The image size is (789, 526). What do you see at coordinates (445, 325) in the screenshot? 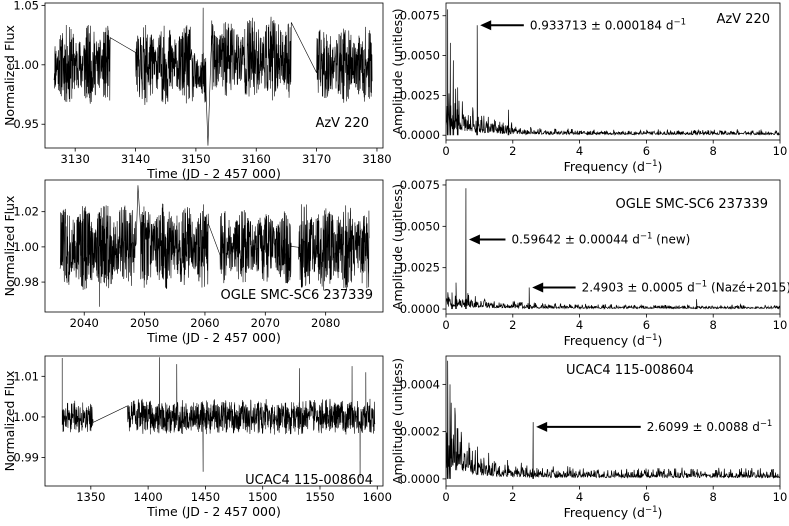
I see `x-tick-label-ps2: 0` at bounding box center [445, 325].